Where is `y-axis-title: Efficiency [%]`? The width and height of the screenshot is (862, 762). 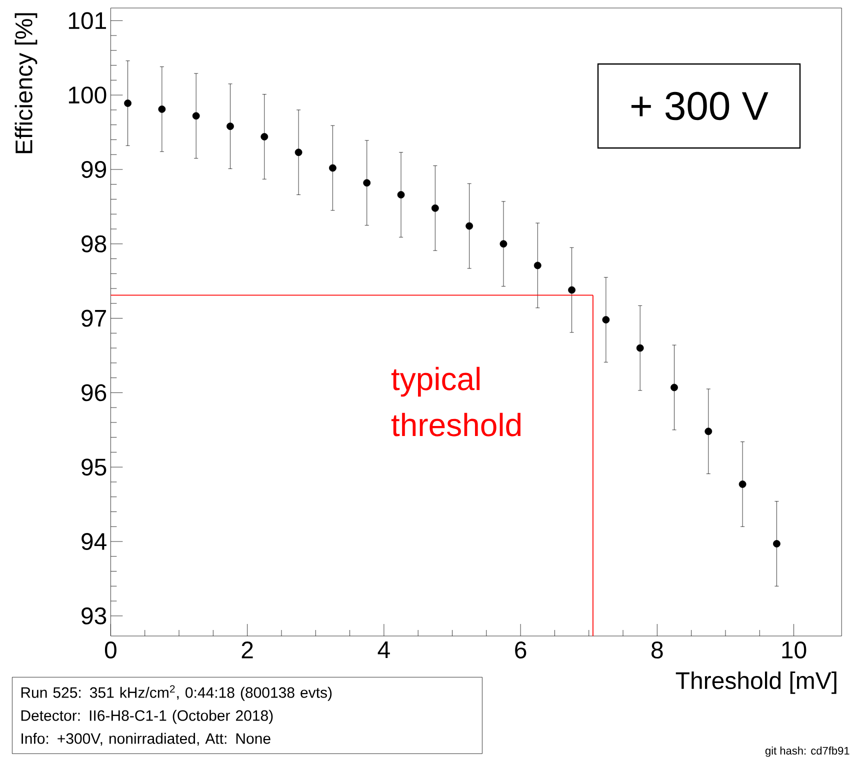 y-axis-title: Efficiency [%] is located at coordinates (26, 83).